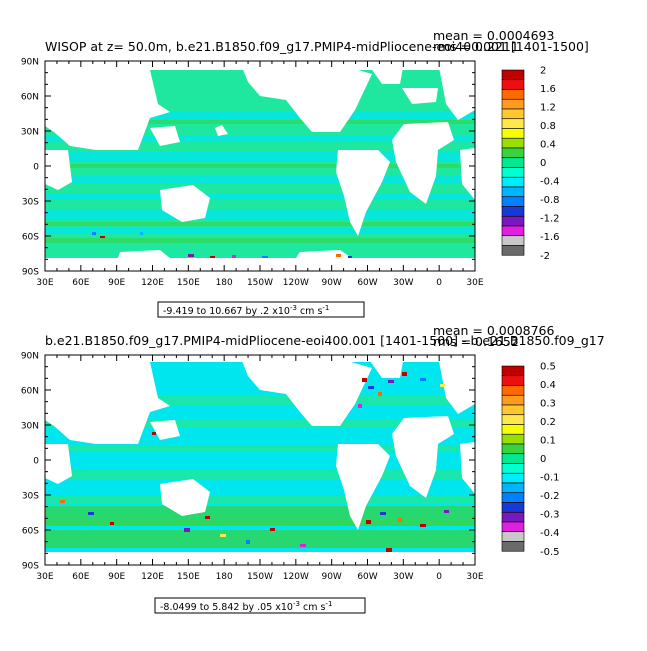 Image resolution: width=647 pixels, height=651 pixels. I want to click on panel-2-lon-label: 90E, so click(116, 577).